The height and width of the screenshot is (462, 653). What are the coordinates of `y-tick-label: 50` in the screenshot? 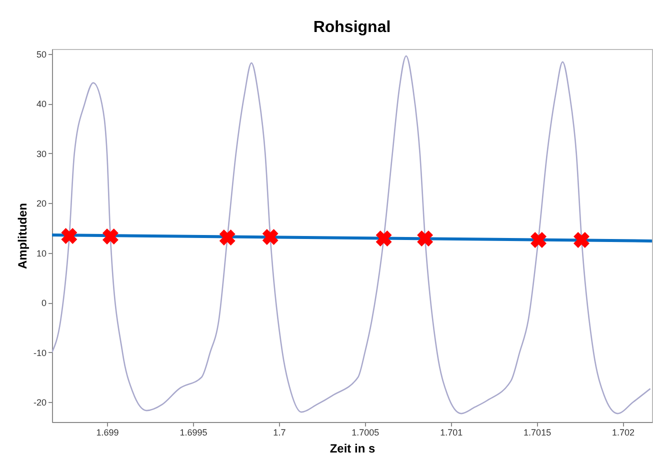 It's located at (41, 54).